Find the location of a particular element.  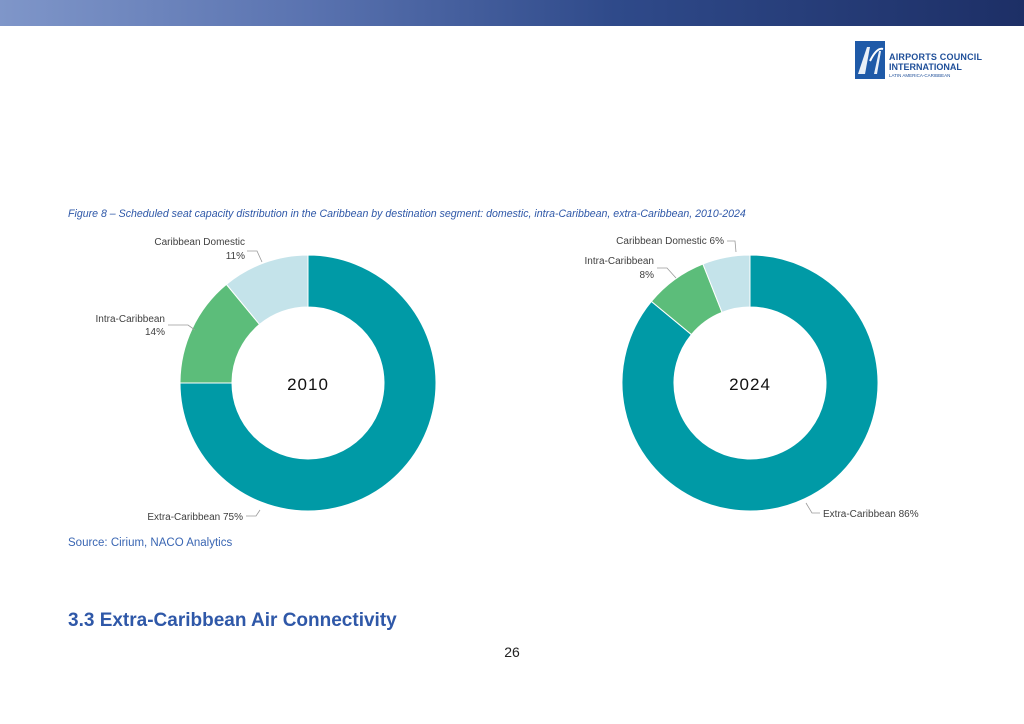

donut-center-label: 2010 is located at coordinates (308, 384).